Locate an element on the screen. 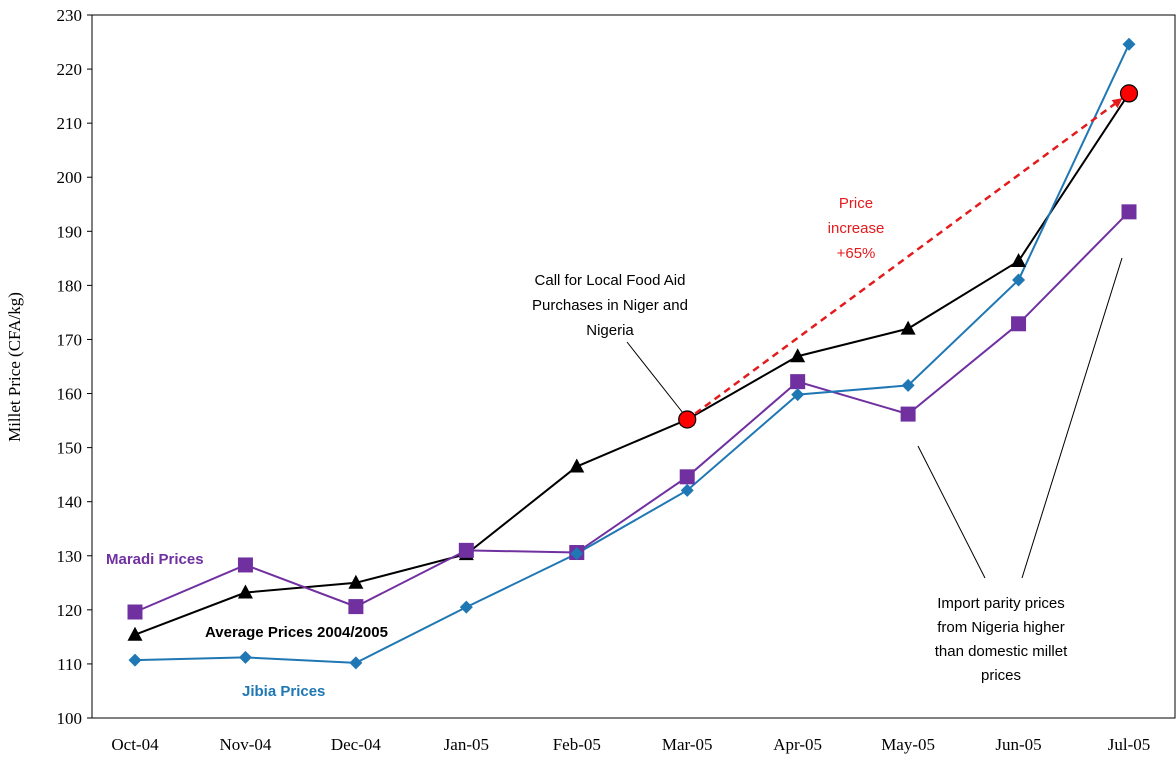  x-tick-label: Dec-04 is located at coordinates (356, 744).